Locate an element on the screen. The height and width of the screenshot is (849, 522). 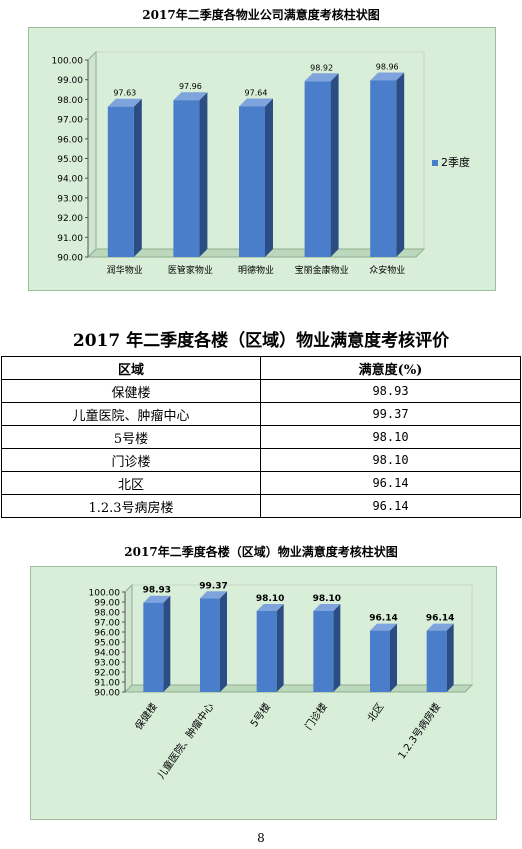
chart2-ytick-label: 90.00 is located at coordinates (107, 694).